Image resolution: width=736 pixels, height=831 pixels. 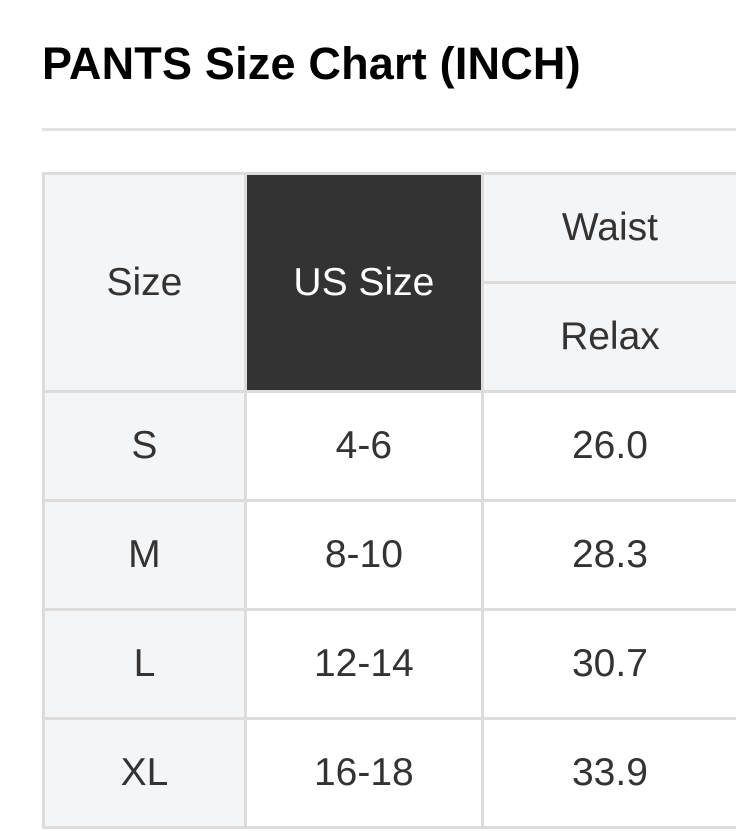 What do you see at coordinates (311, 63) in the screenshot?
I see `page-title: PANTS Size Chart (INCH)` at bounding box center [311, 63].